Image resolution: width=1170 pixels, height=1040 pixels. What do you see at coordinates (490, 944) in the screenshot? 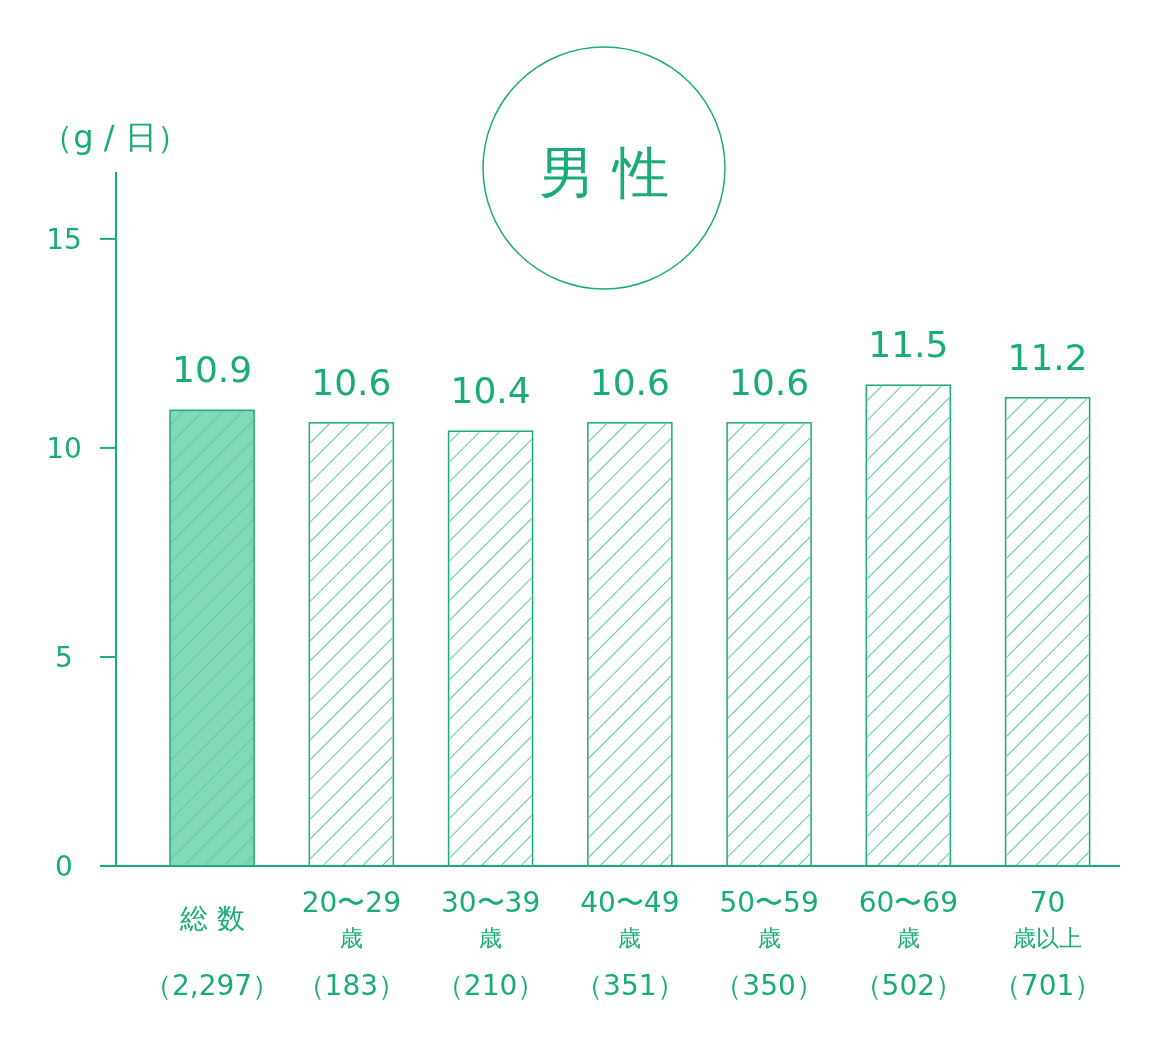
I see `x-tick-label: 30〜39歳（210）` at bounding box center [490, 944].